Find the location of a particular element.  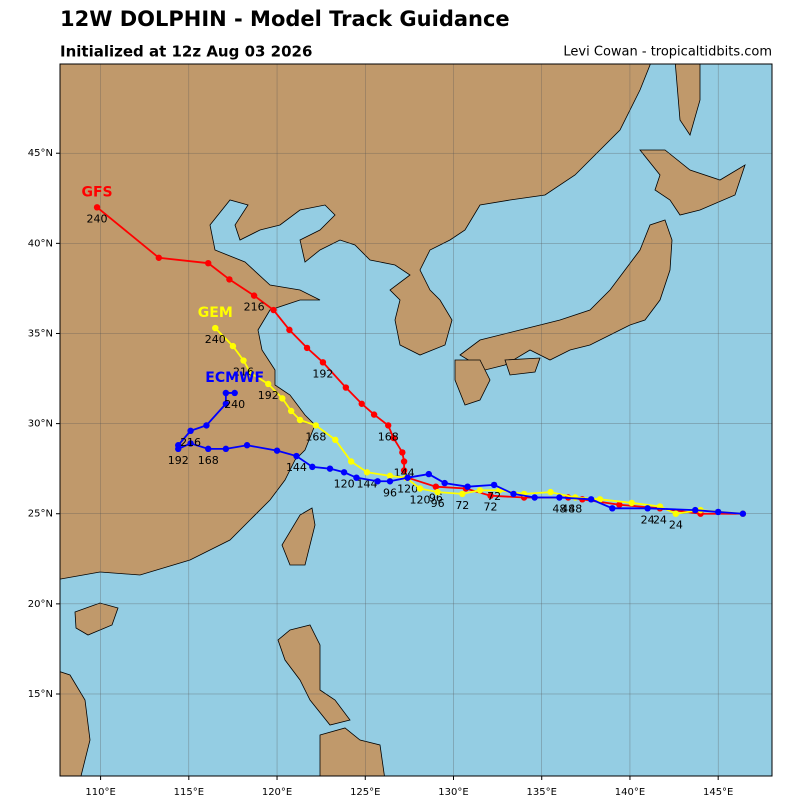

x-tick-label: 135°E is located at coordinates (542, 792).